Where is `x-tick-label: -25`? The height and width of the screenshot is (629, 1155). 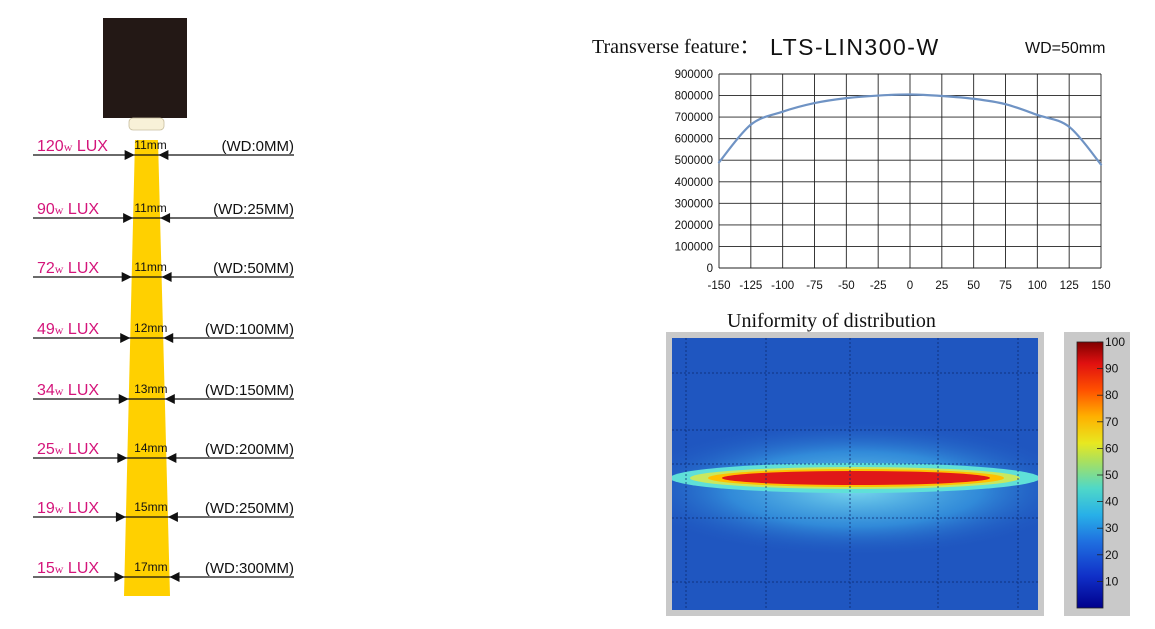 x-tick-label: -25 is located at coordinates (878, 286).